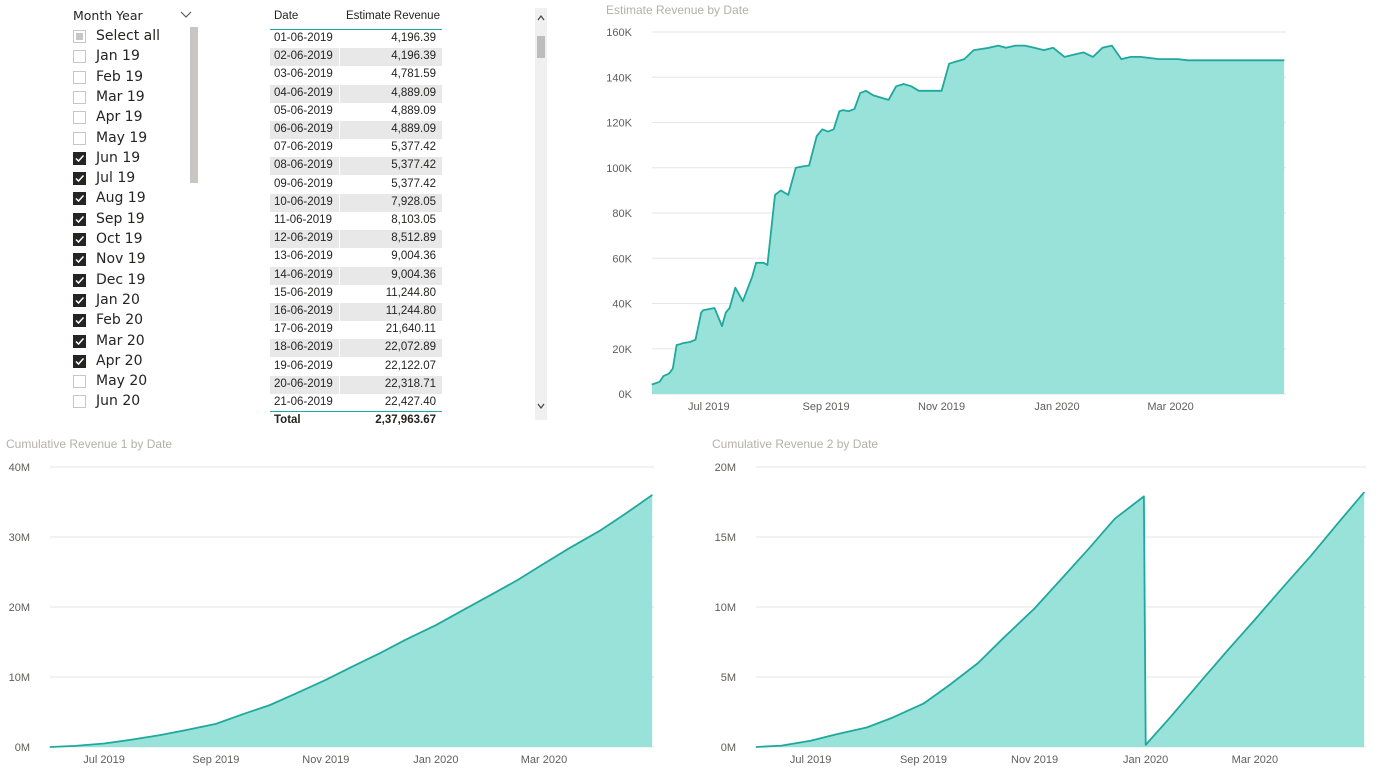  What do you see at coordinates (132, 220) in the screenshot?
I see `slicer-item: Sep 19` at bounding box center [132, 220].